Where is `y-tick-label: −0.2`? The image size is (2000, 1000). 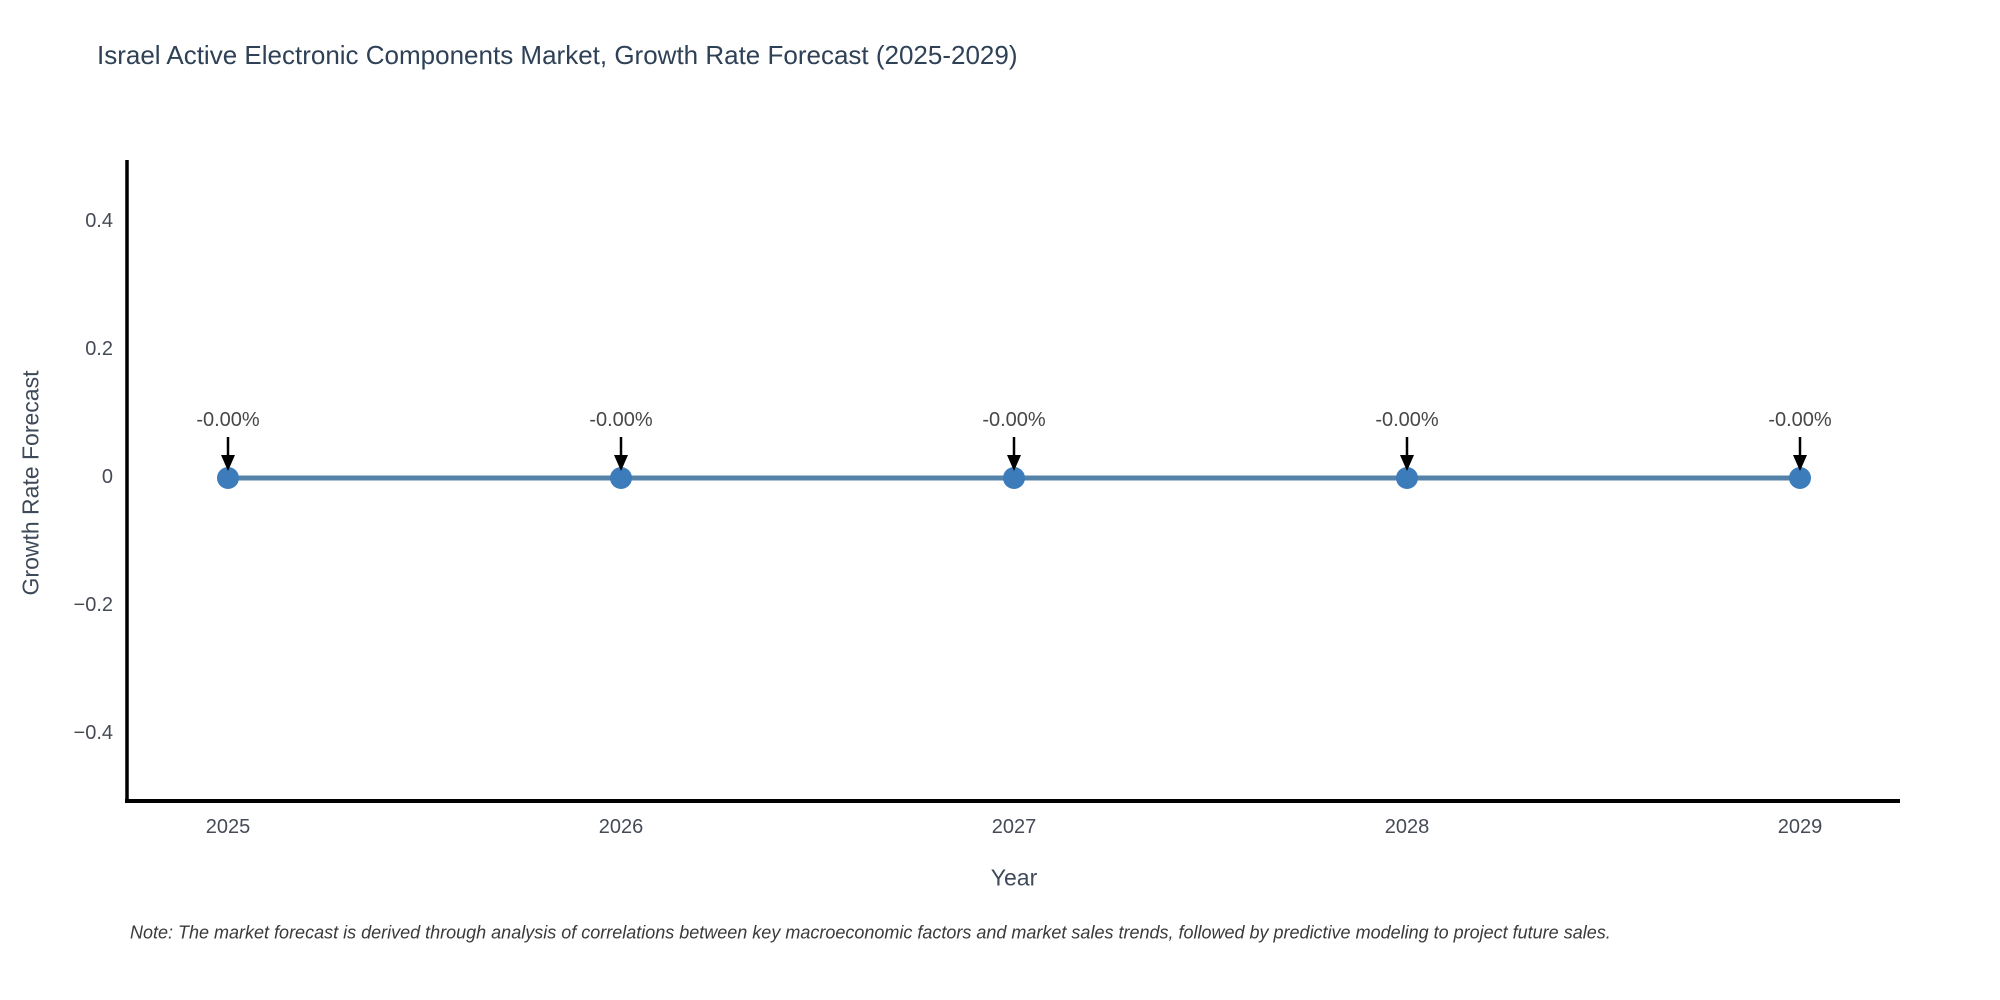
y-tick-label: −0.2 is located at coordinates (93, 605).